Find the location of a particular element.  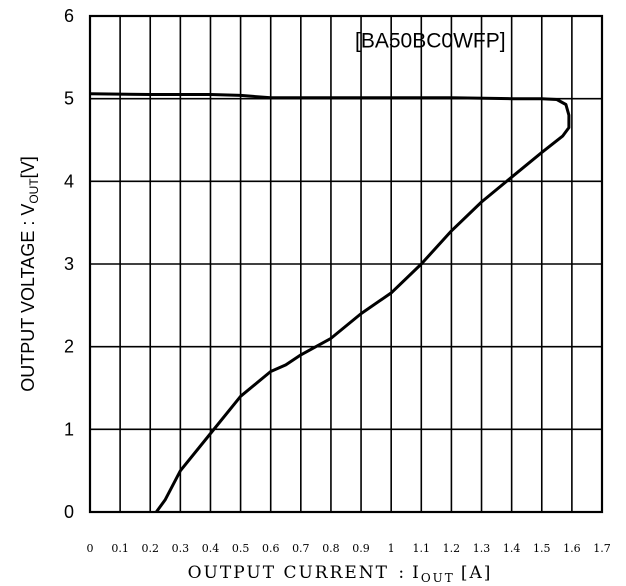

y-tick-label: 1 is located at coordinates (69, 429).